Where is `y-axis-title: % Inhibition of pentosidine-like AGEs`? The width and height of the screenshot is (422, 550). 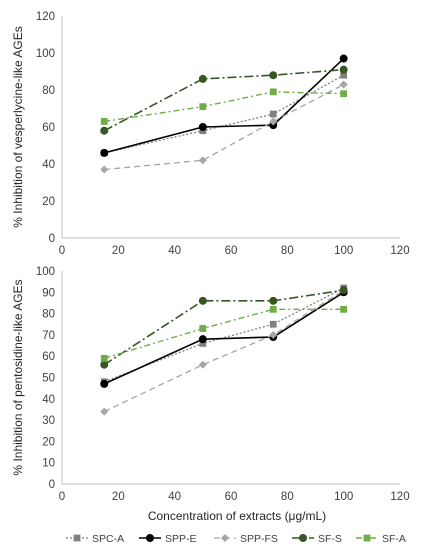
y-axis-title: % Inhibition of pentosidine-like AGEs is located at coordinates (18, 377).